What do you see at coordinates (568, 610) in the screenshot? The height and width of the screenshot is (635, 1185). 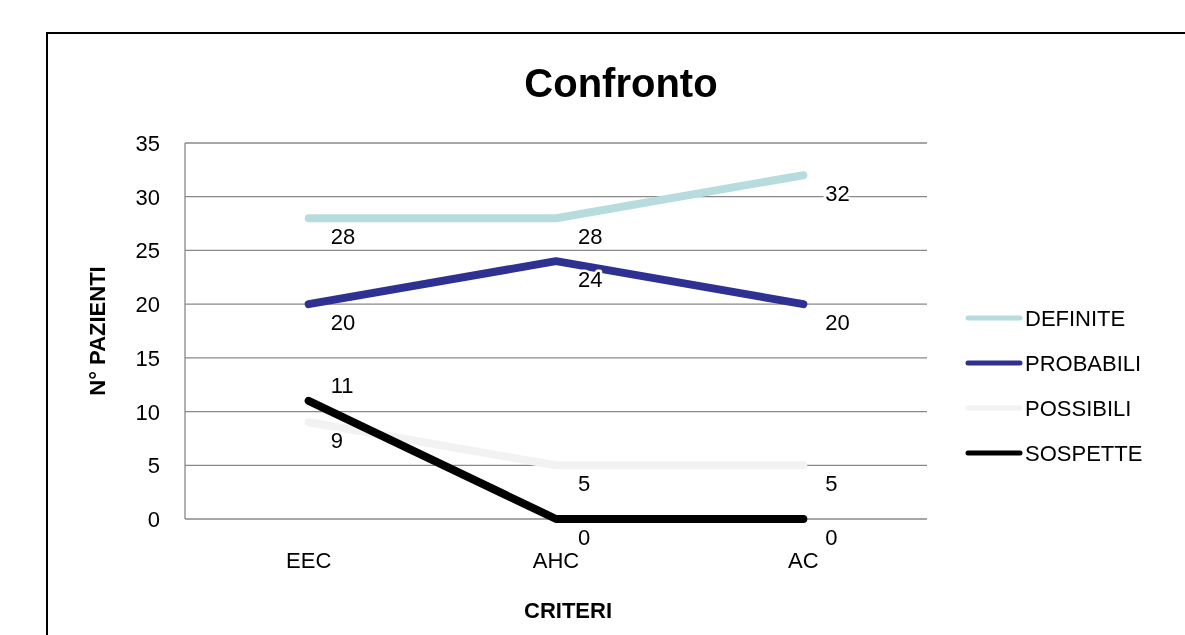 I see `x-axis-title: CRITERI` at bounding box center [568, 610].